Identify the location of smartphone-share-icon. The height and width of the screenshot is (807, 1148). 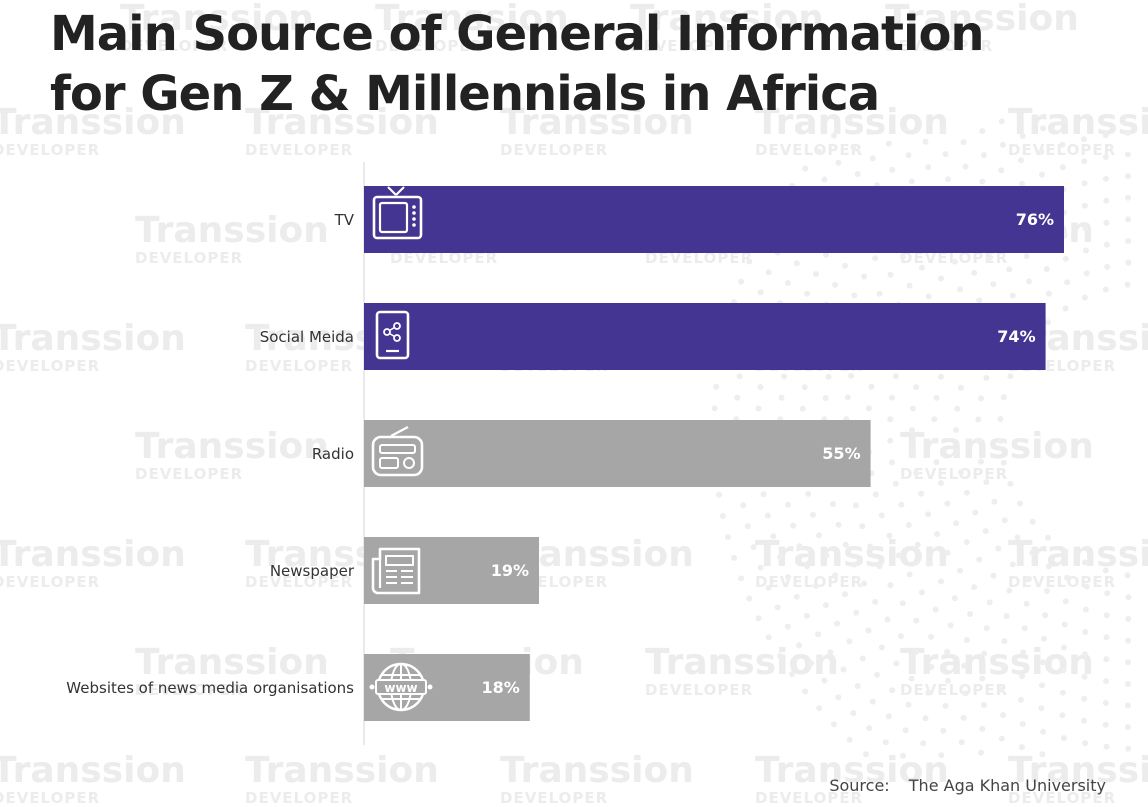
(392, 335).